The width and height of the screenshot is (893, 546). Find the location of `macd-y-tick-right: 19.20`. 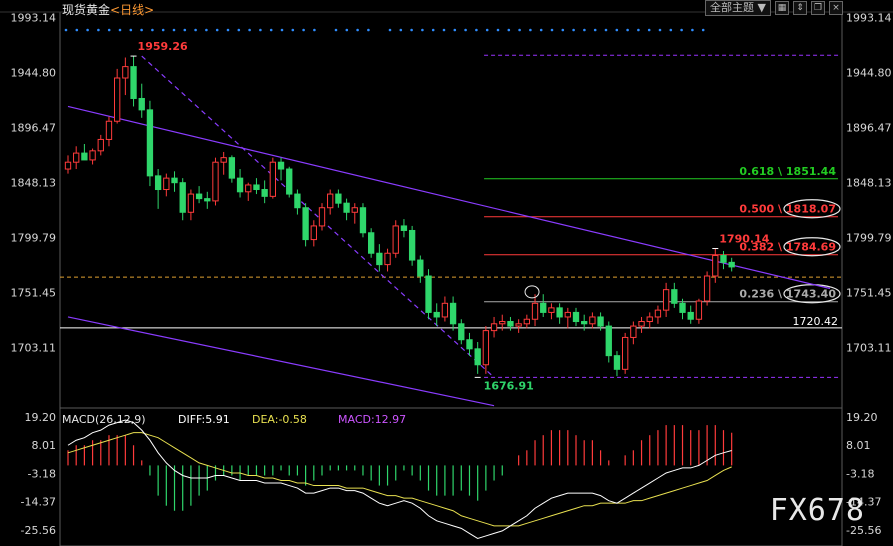

macd-y-tick-right: 19.20 is located at coordinates (862, 417).